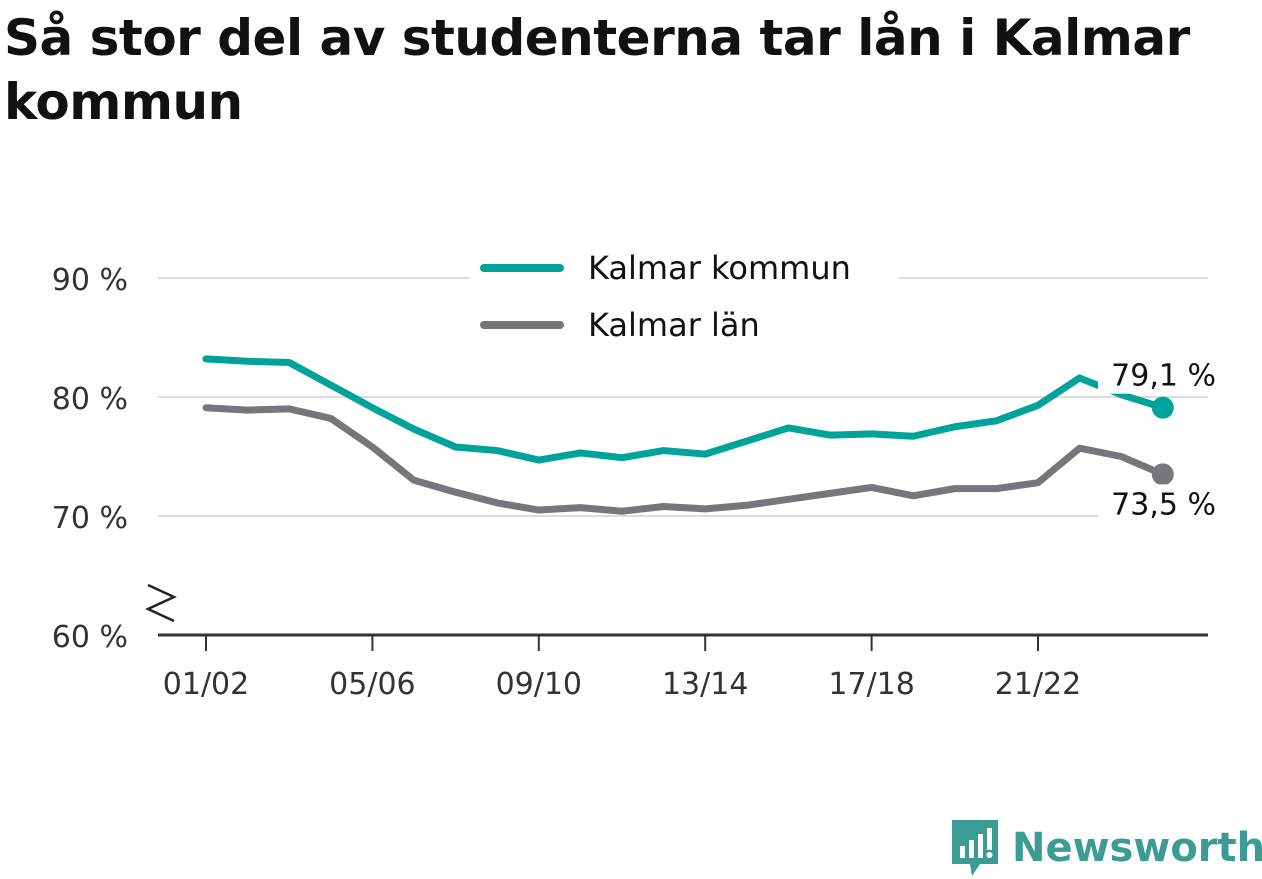  I want to click on series-lines, so click(688, 435).